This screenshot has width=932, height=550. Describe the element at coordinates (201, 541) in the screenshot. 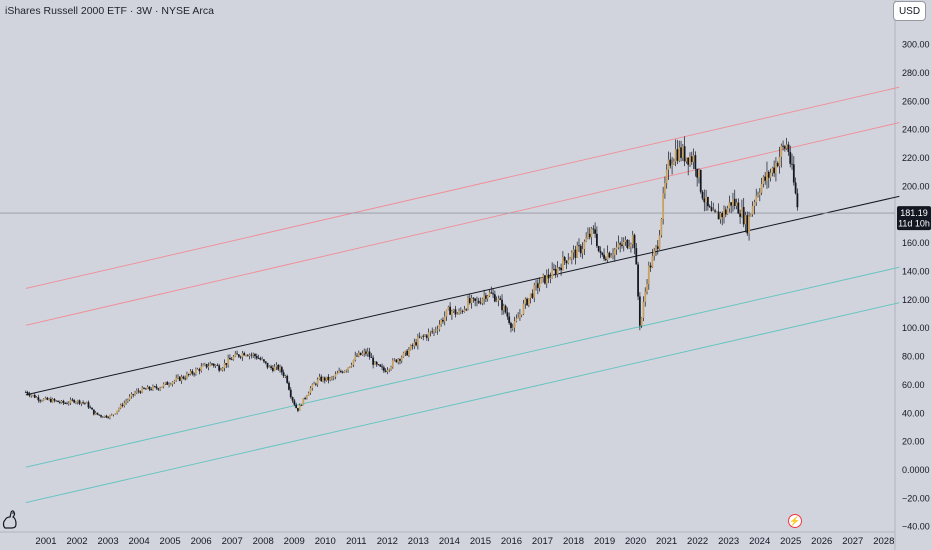

I see `x-tick-label: 2006` at that location.